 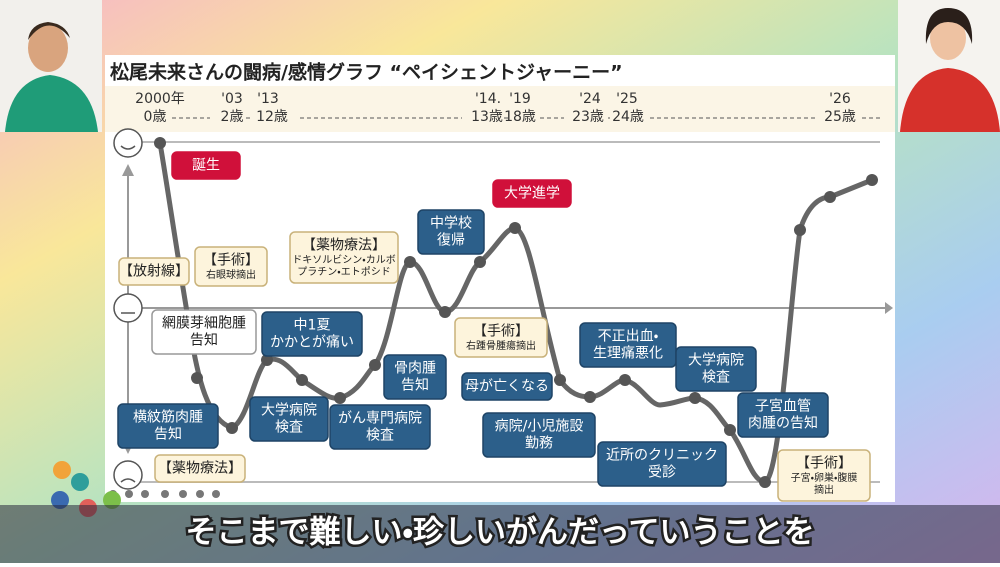 I want to click on right-speaker, so click(x=949, y=66).